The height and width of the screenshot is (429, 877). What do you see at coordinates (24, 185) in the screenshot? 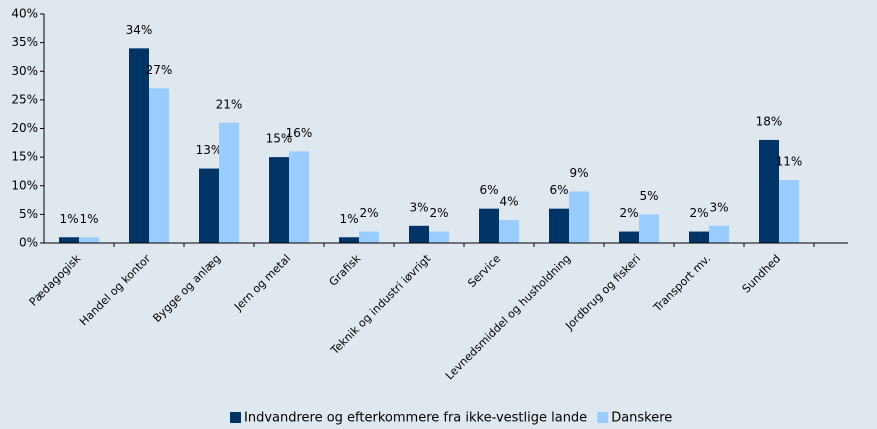
I see `y-tick-label: 10%` at bounding box center [24, 185].